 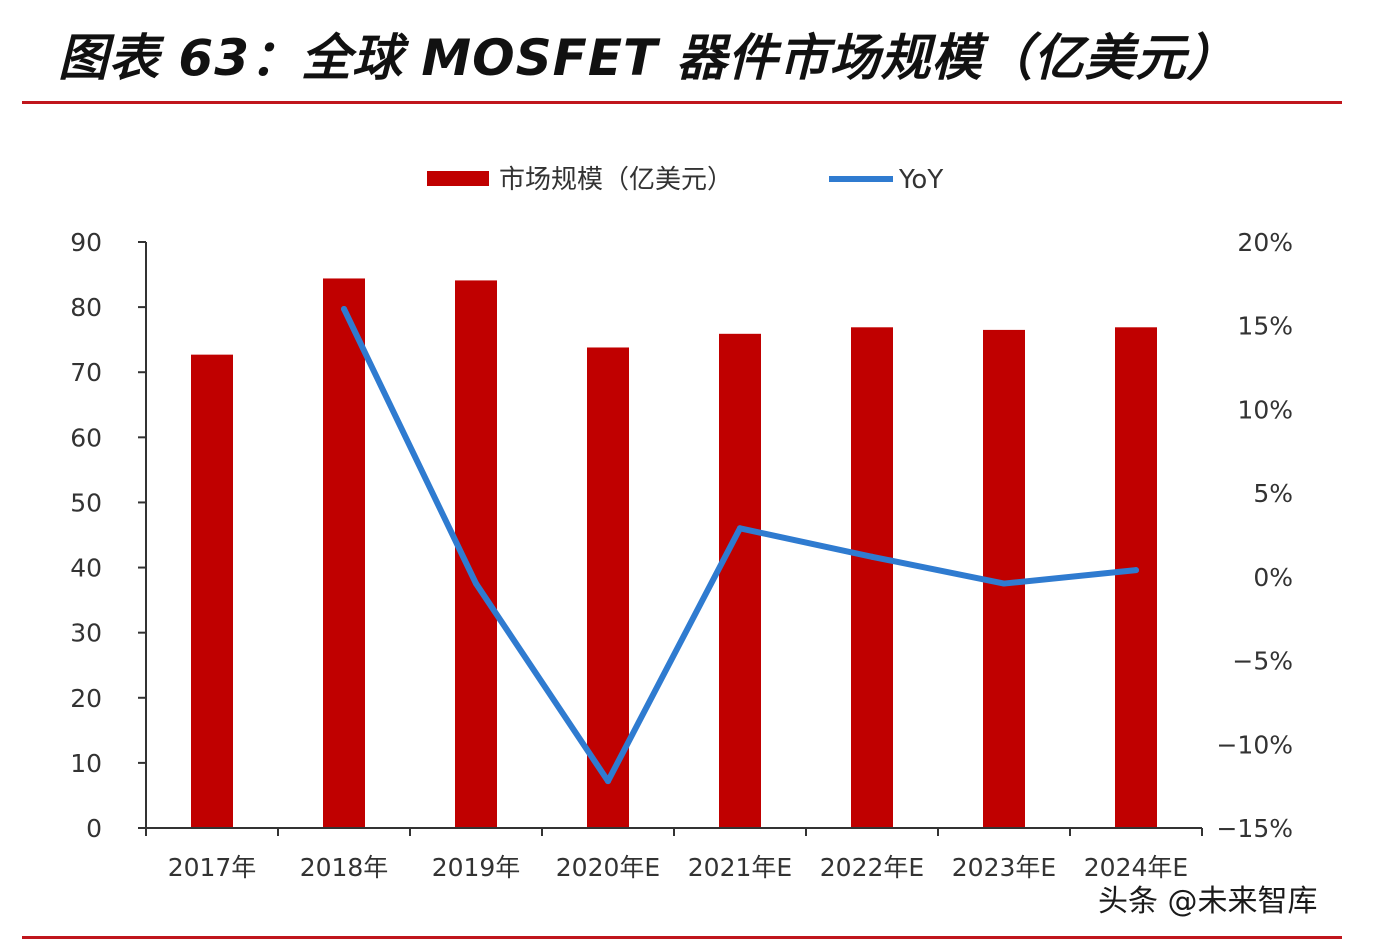 What do you see at coordinates (344, 867) in the screenshot?
I see `x-tick-label-1: 2018年` at bounding box center [344, 867].